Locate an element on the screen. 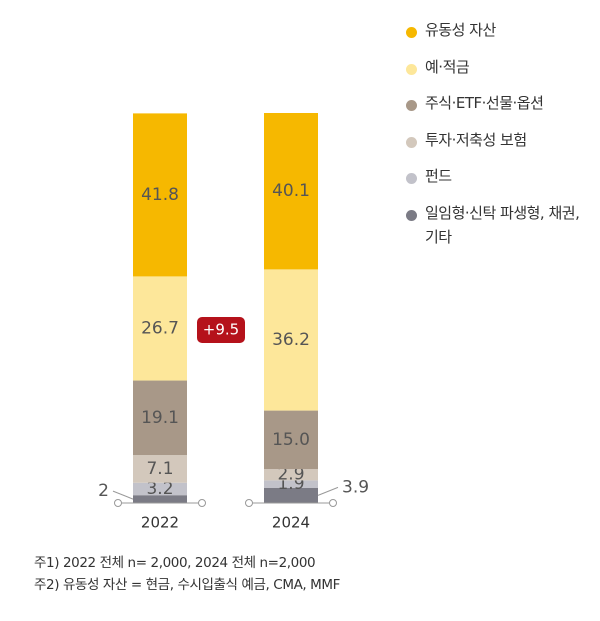 The height and width of the screenshot is (621, 600). value-label: 2.9 is located at coordinates (290, 475).